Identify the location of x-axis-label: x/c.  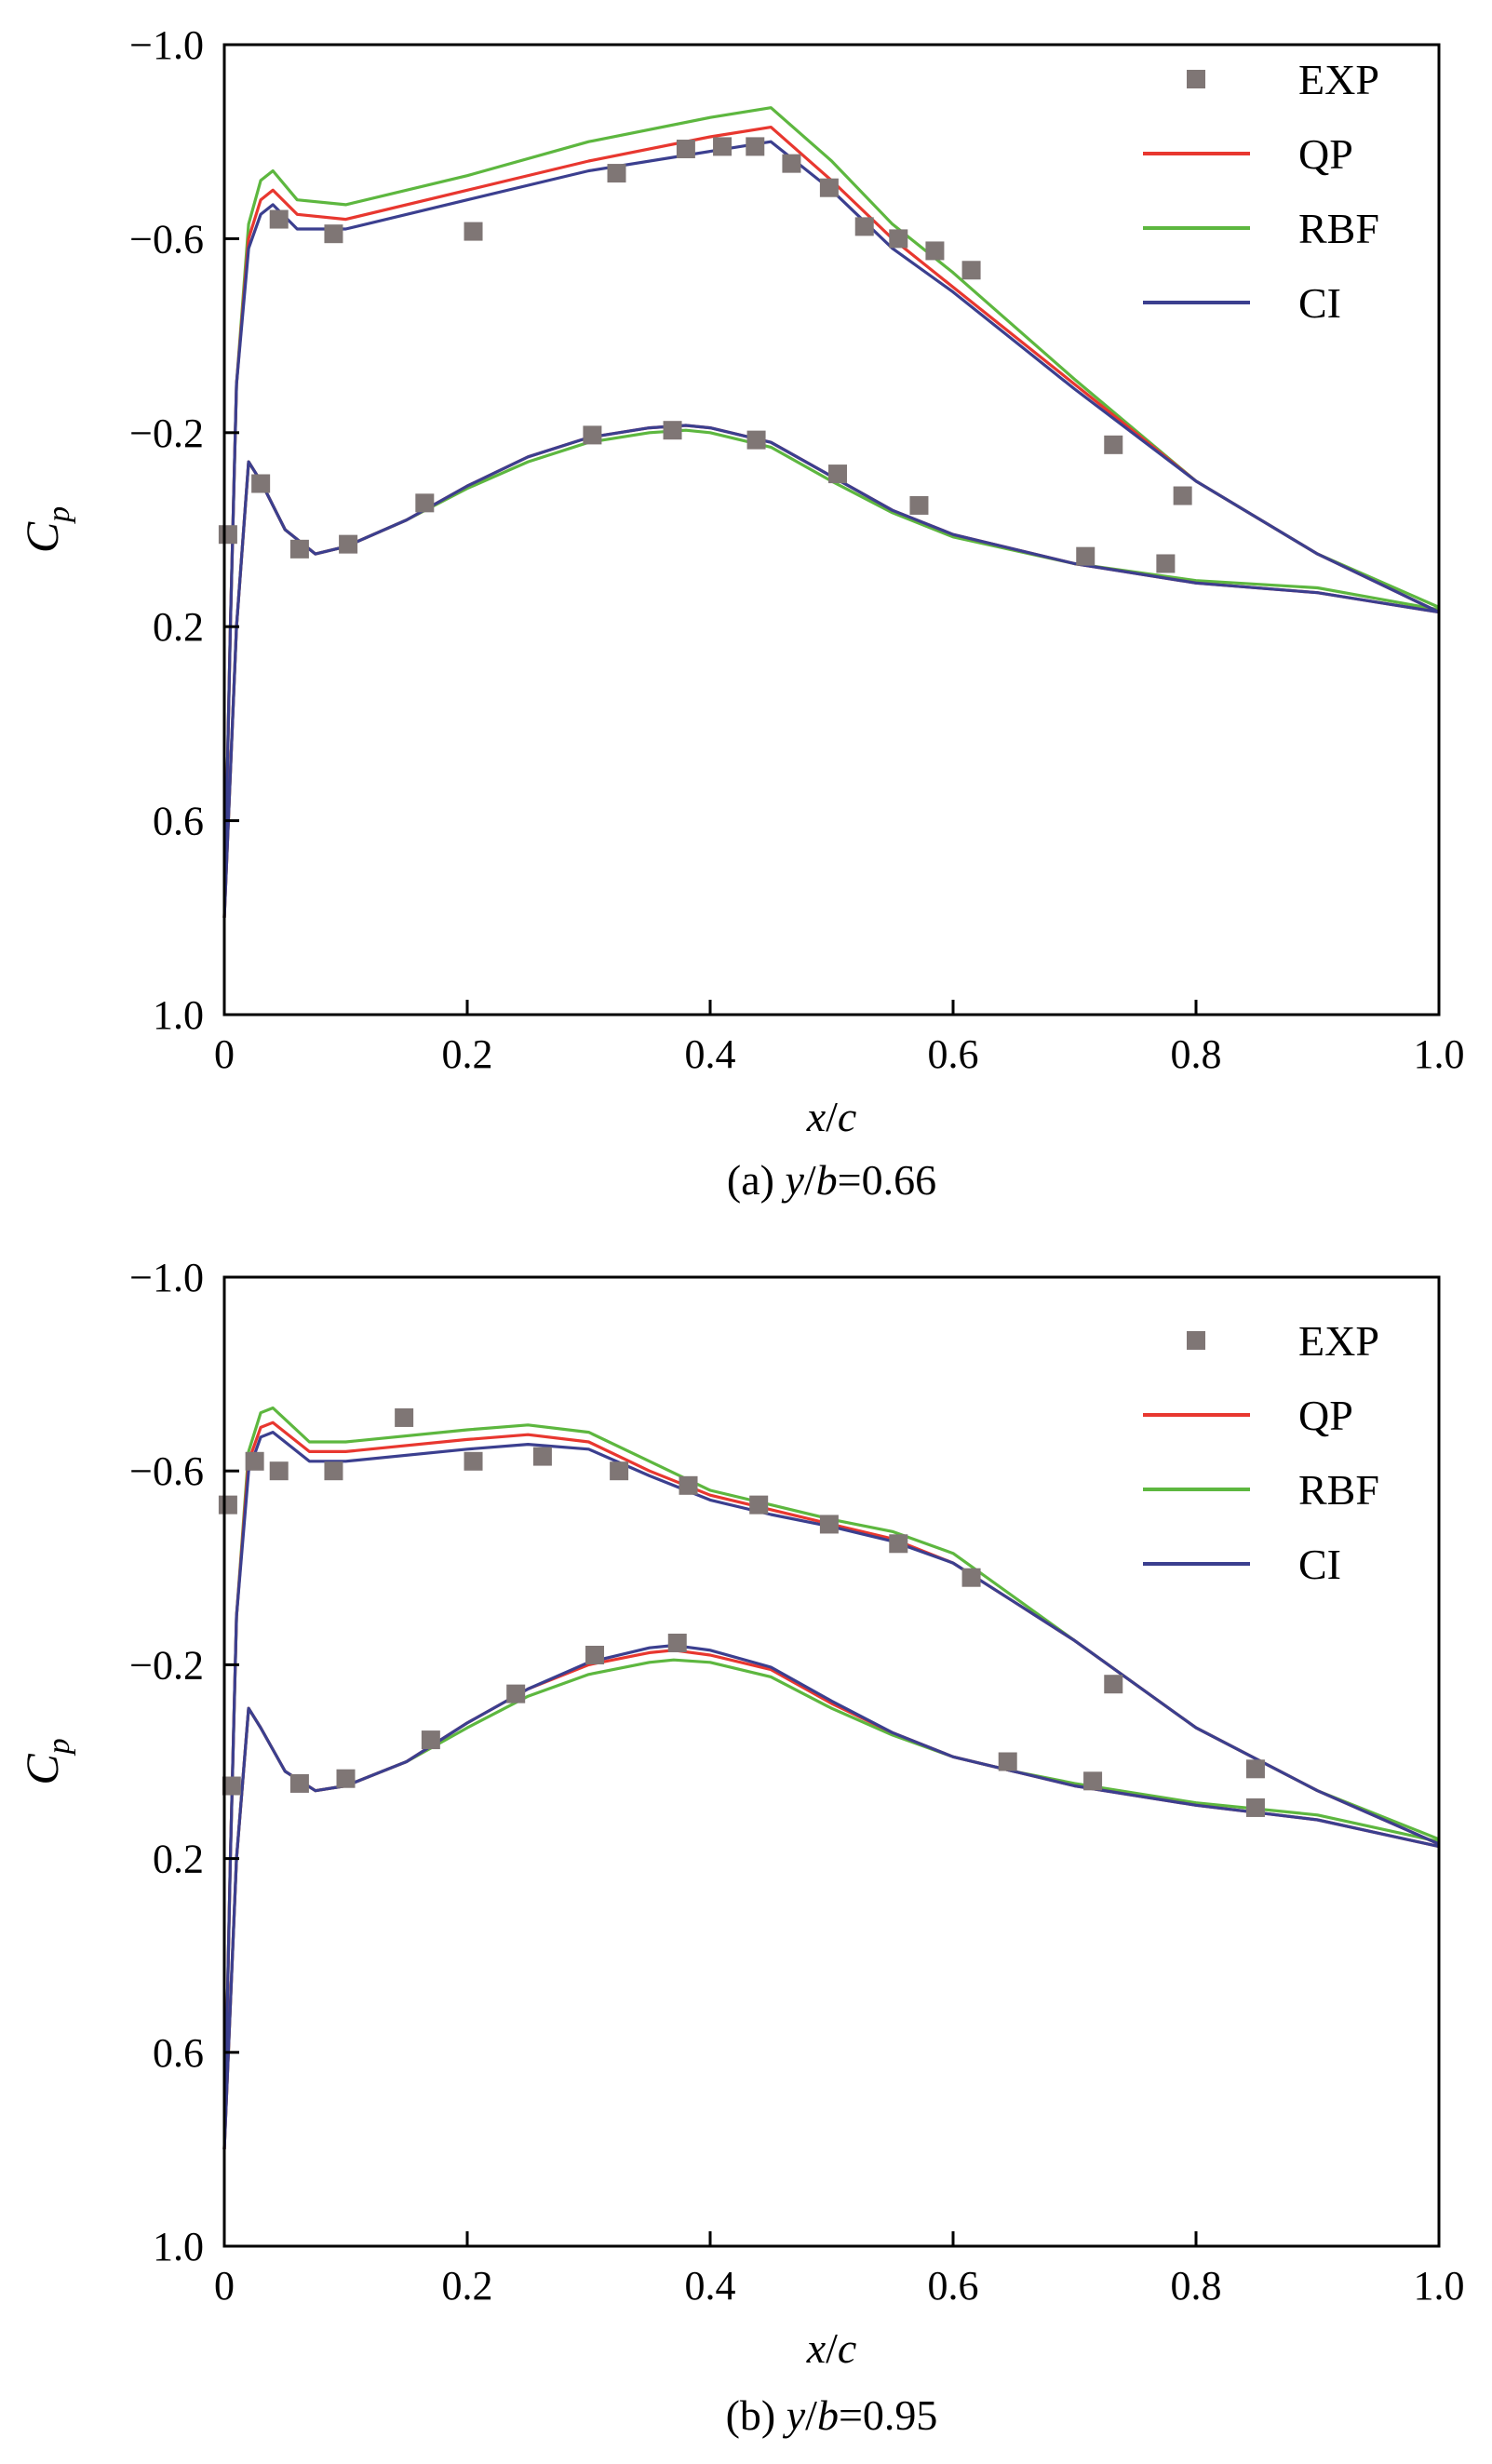
(831, 2348).